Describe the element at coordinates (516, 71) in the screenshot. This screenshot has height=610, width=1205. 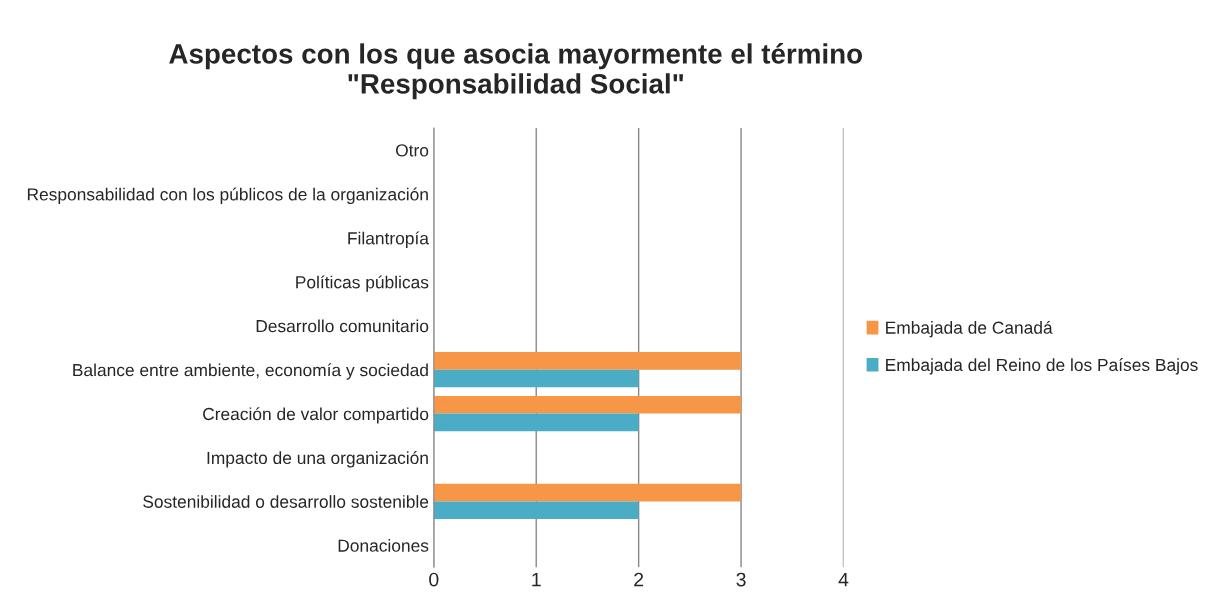
I see `chart-title: Aspectos con los que asocia mayormente el término "Responsabilidad Social"` at that location.